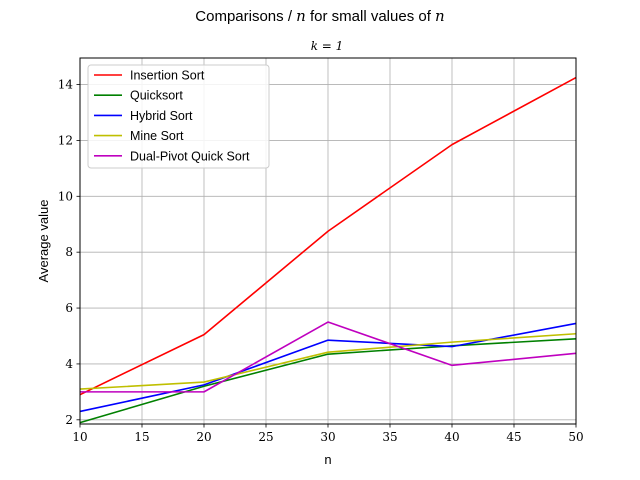 The width and height of the screenshot is (640, 480). Describe the element at coordinates (66, 85) in the screenshot. I see `y-tick-label: 14` at that location.